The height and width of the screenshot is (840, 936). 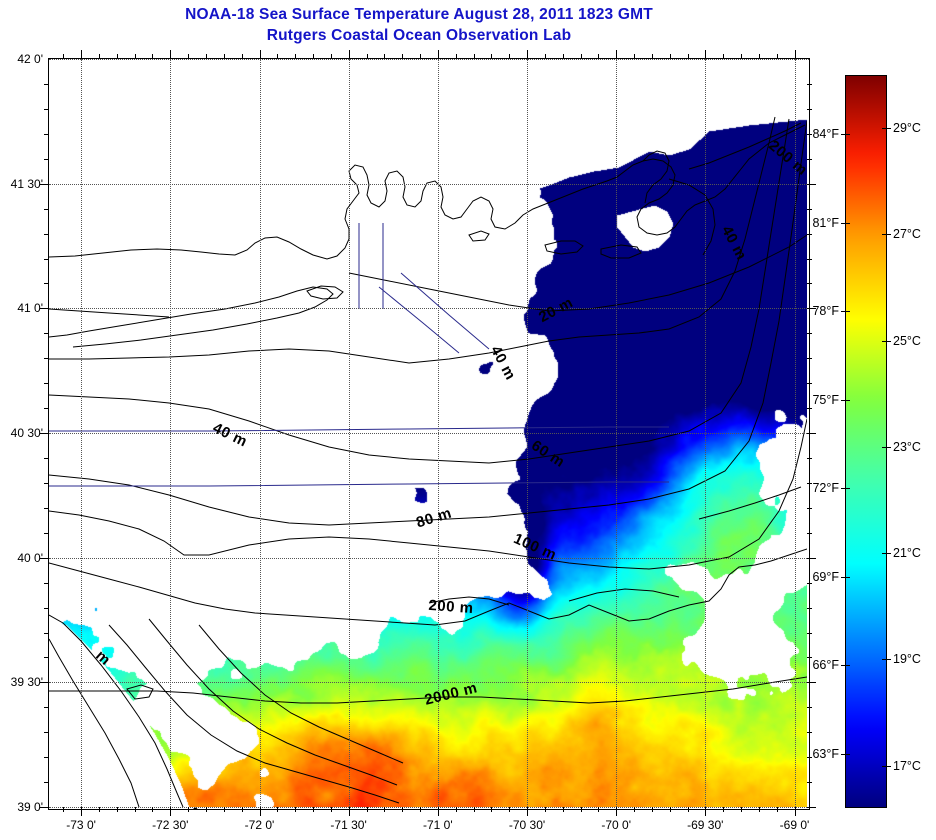 I want to click on colorbar-label-fahrenheit-4: 72°F, so click(x=825, y=488).